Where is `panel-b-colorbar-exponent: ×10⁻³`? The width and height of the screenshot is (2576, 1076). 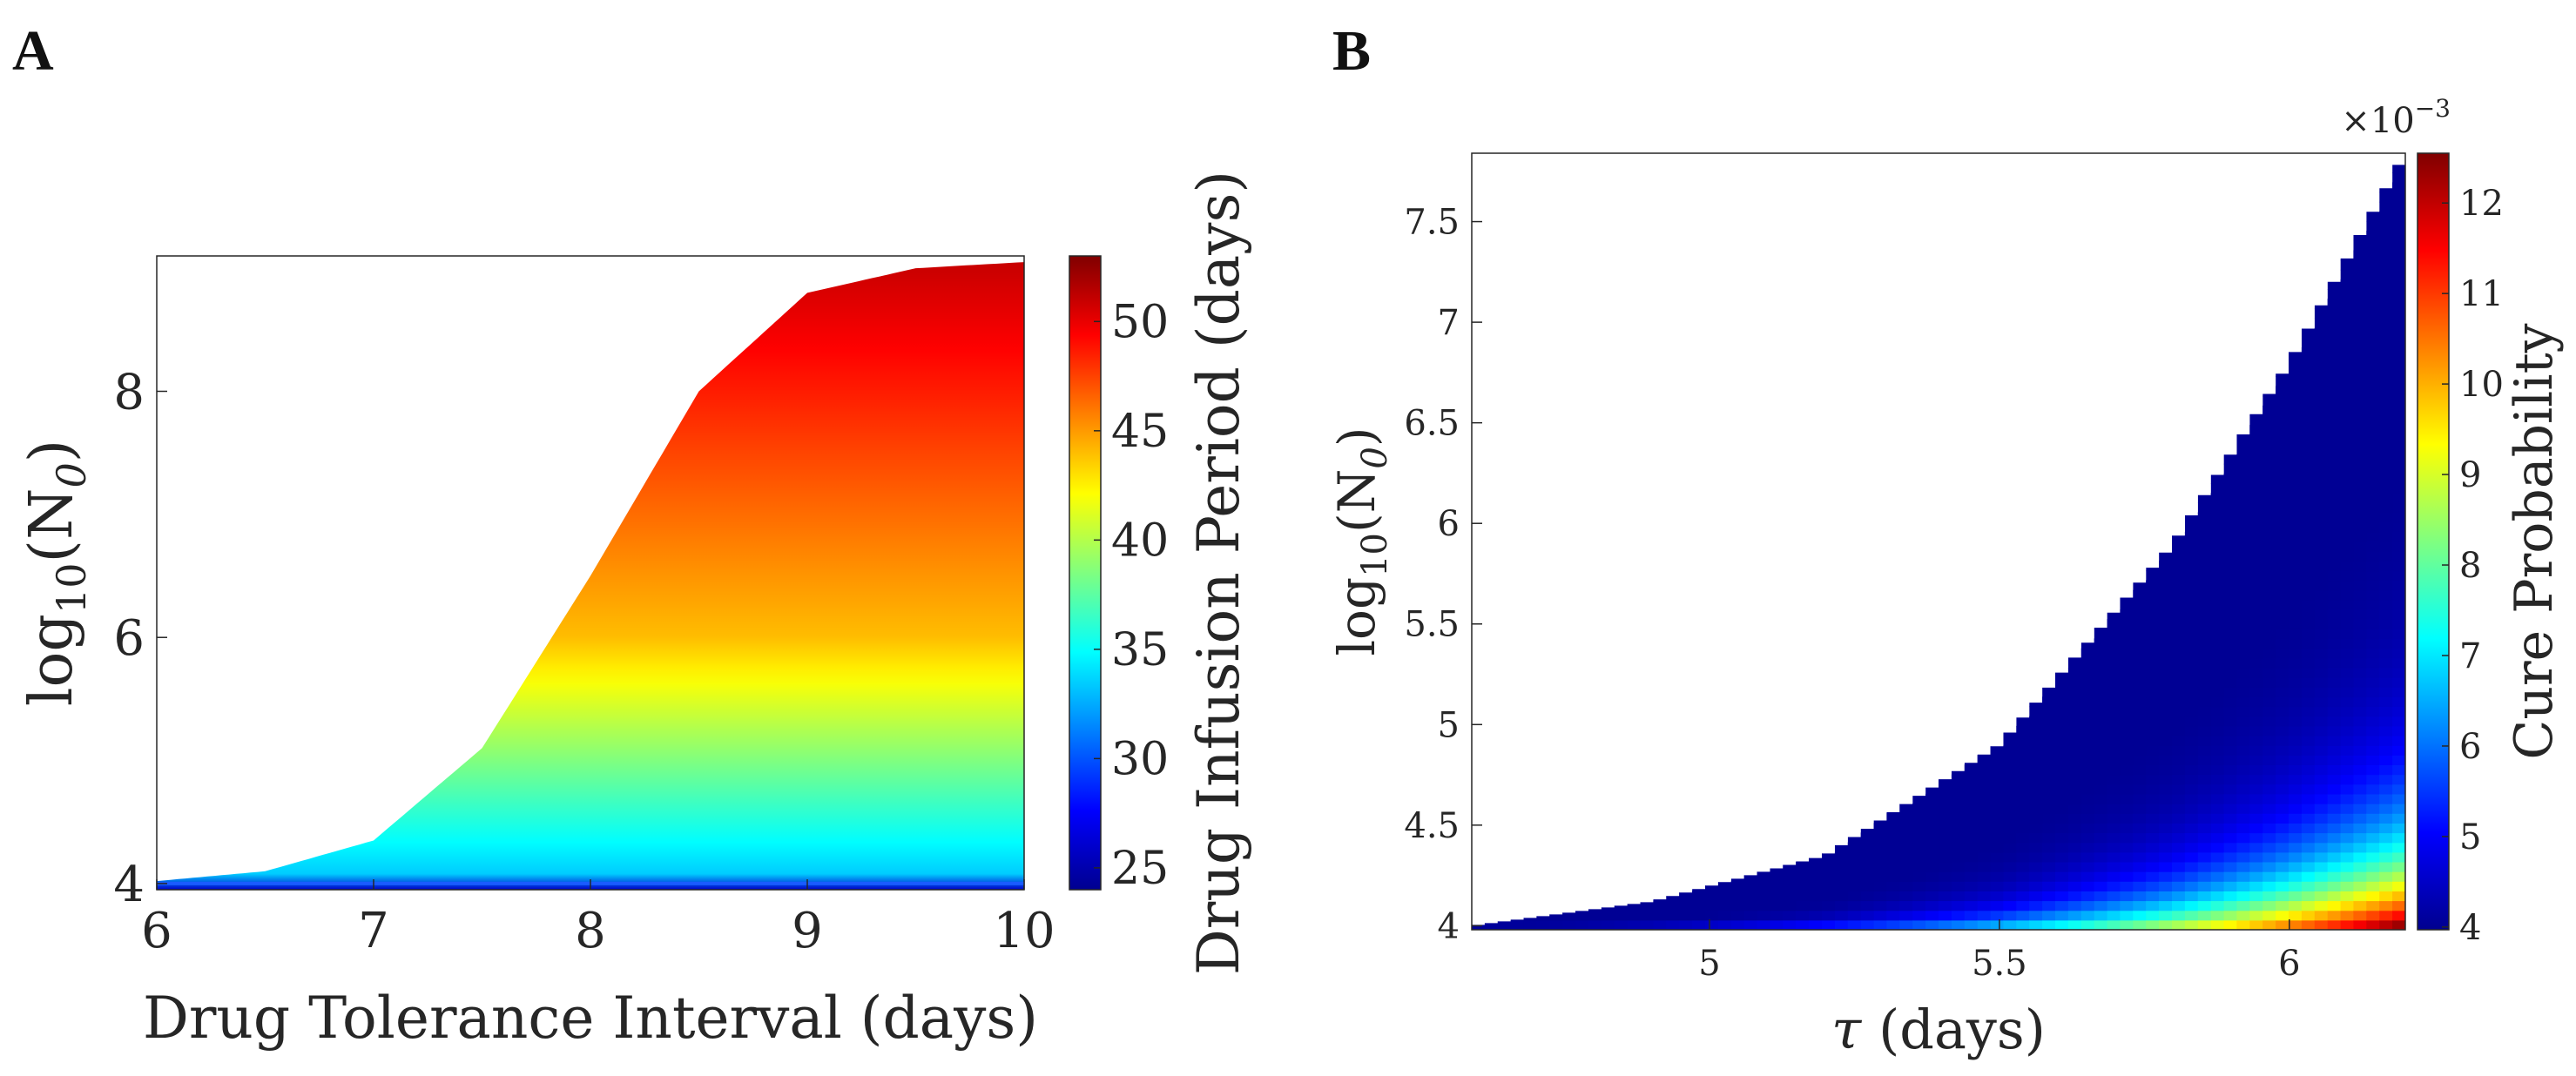 panel-b-colorbar-exponent: ×10⁻³ is located at coordinates (2396, 117).